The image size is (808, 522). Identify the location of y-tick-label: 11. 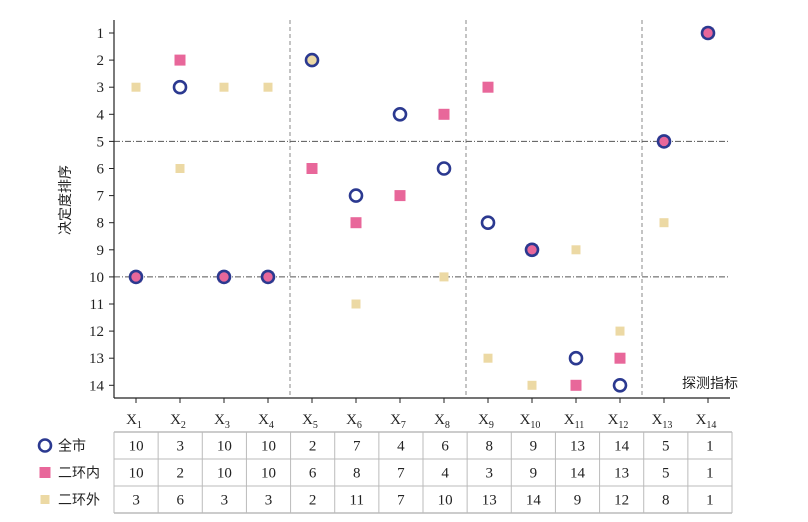
(97, 305).